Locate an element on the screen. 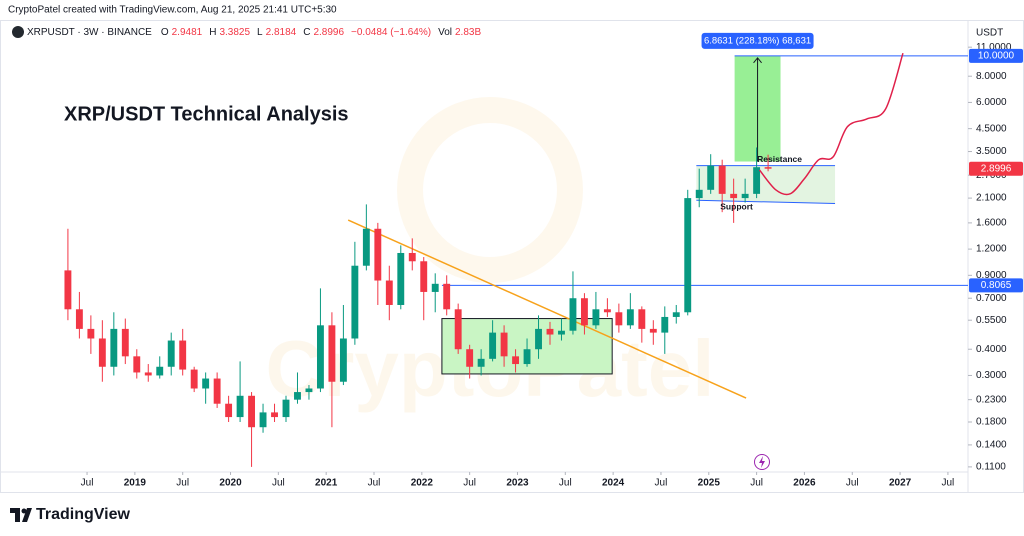 The height and width of the screenshot is (536, 1024). chart-title: XRP/USDT Technical Analysis is located at coordinates (206, 114).